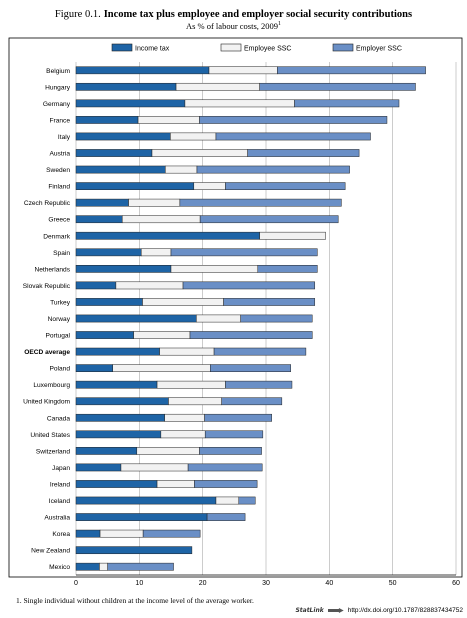  I want to click on category-label-15: Turkey, so click(60, 302).